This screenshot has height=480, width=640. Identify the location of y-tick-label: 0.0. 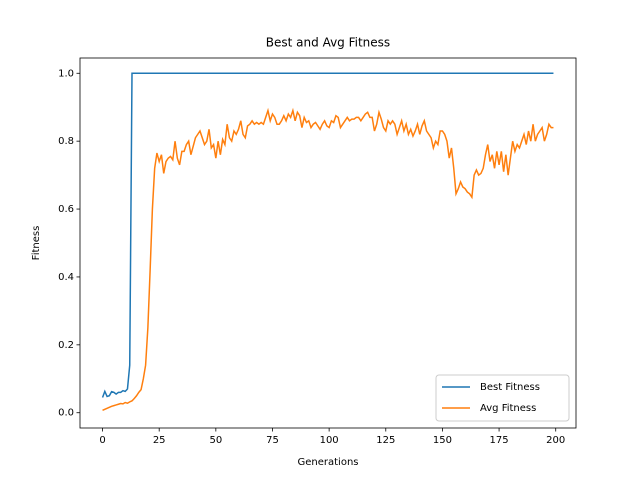
(66, 413).